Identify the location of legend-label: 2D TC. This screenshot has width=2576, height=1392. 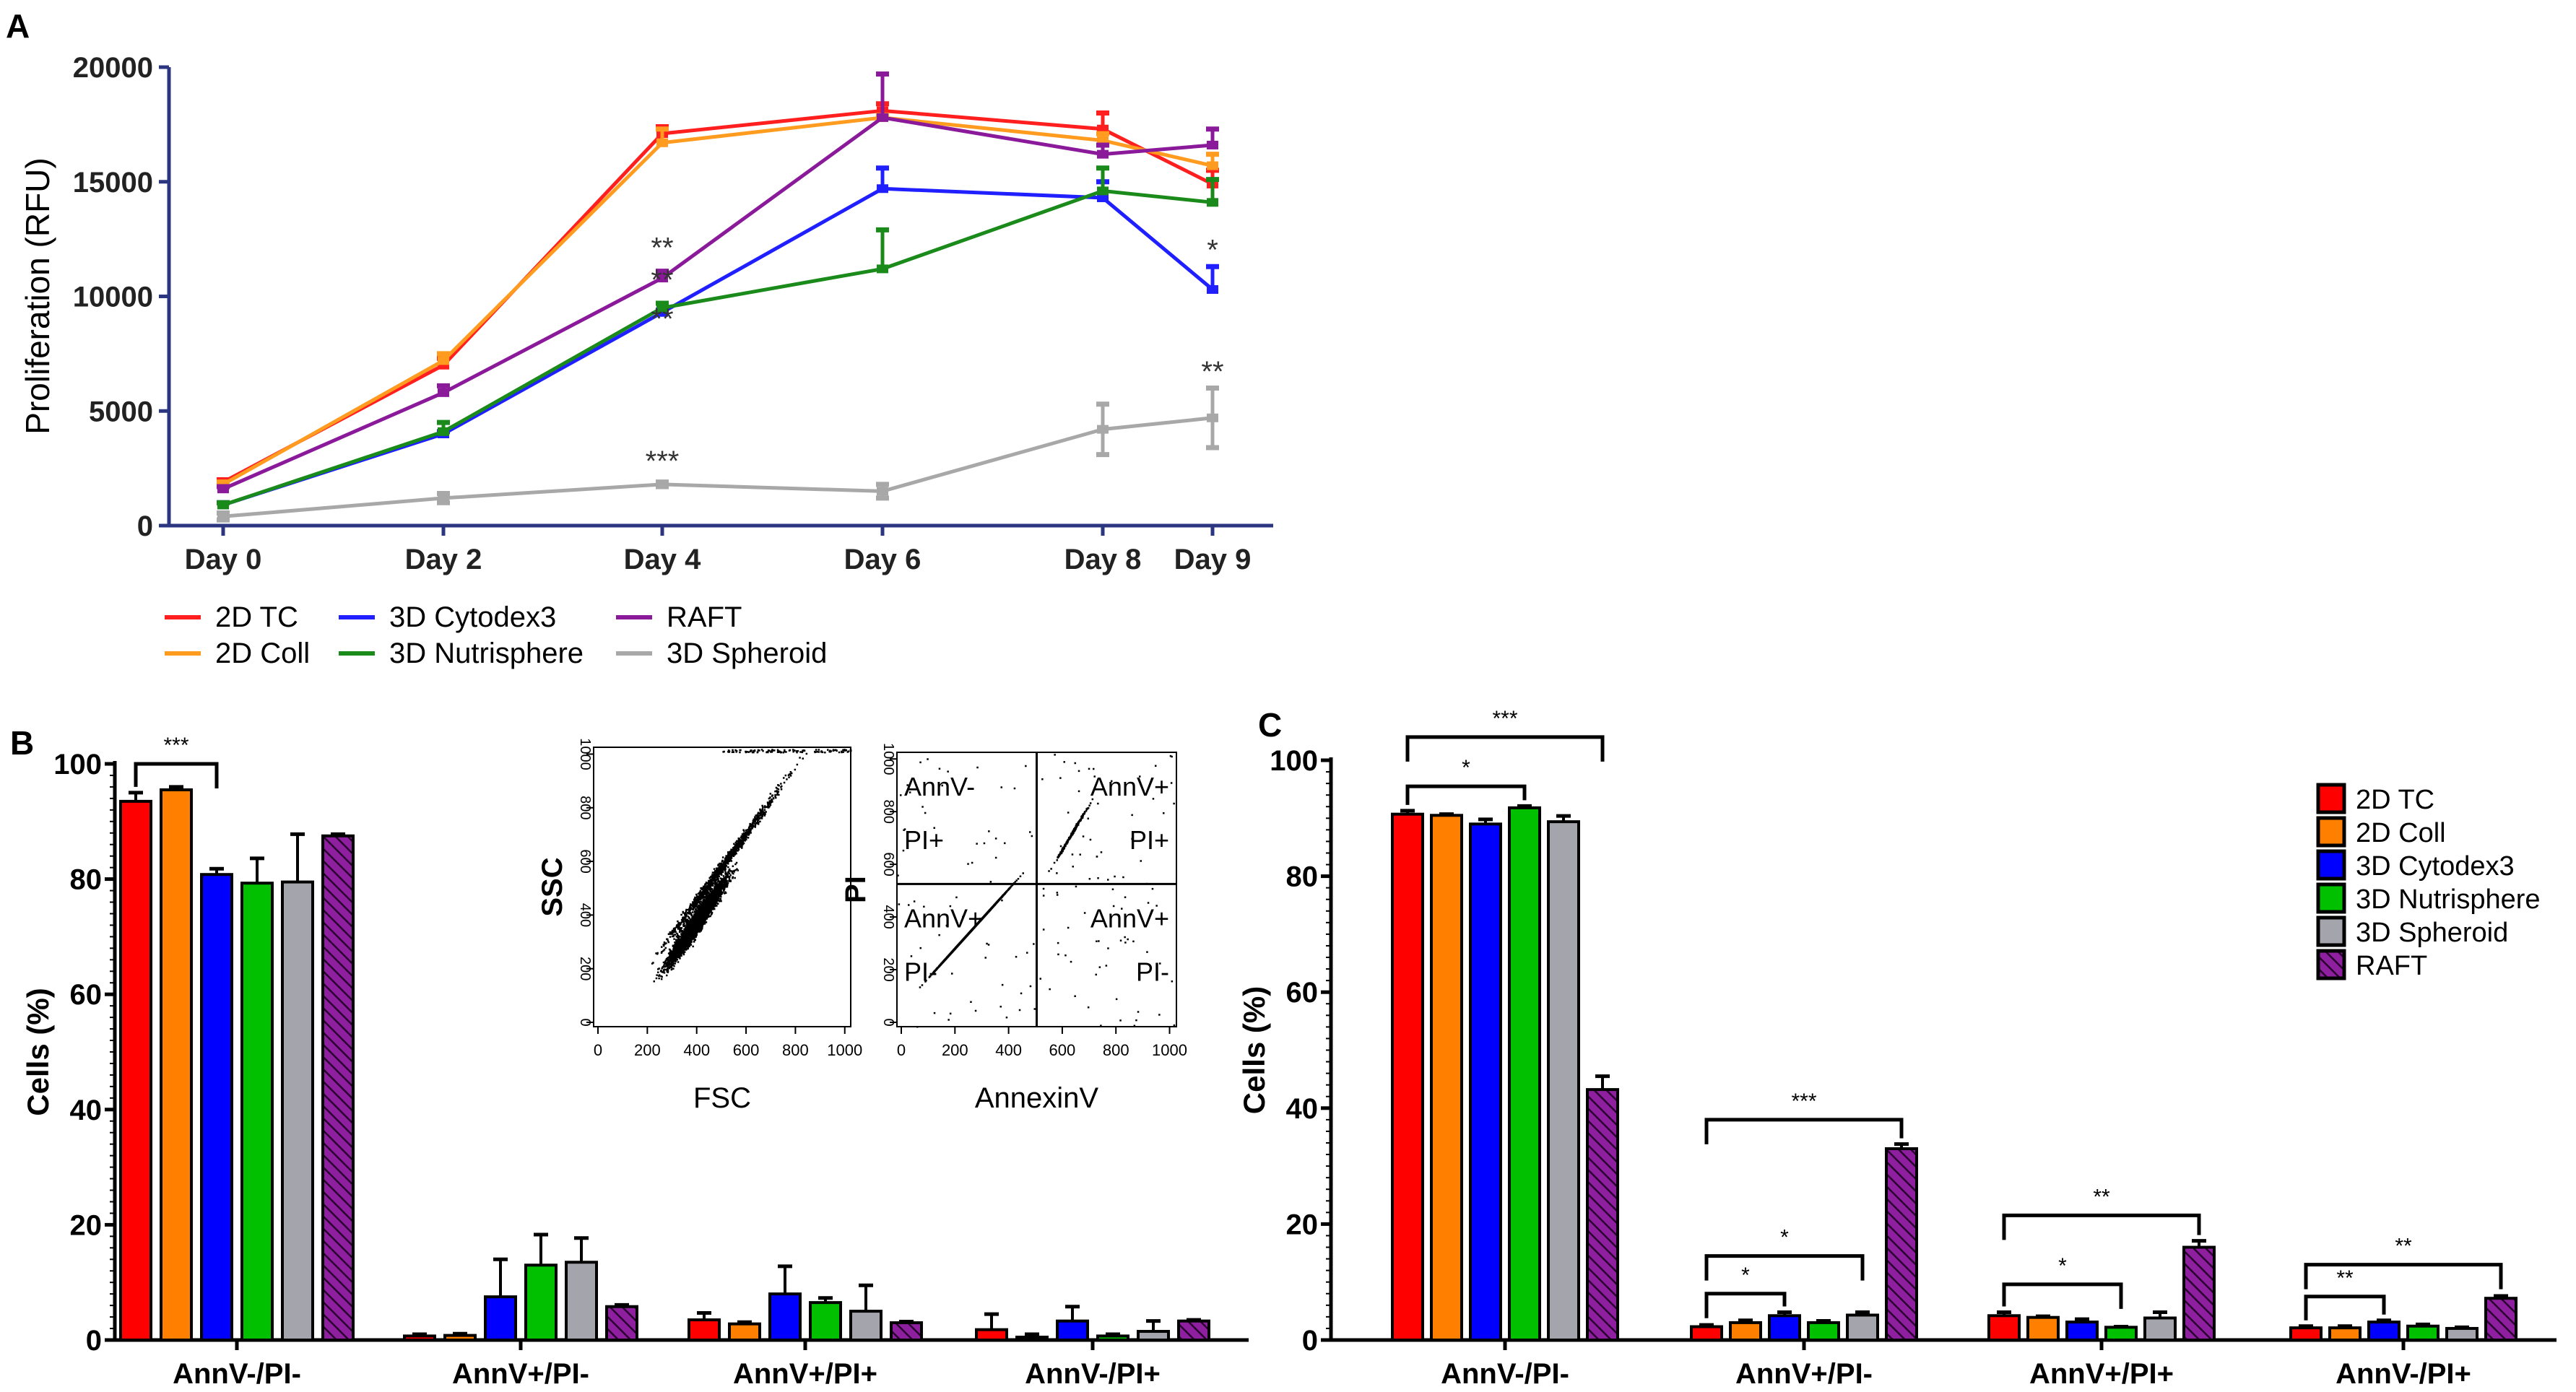
(256, 617).